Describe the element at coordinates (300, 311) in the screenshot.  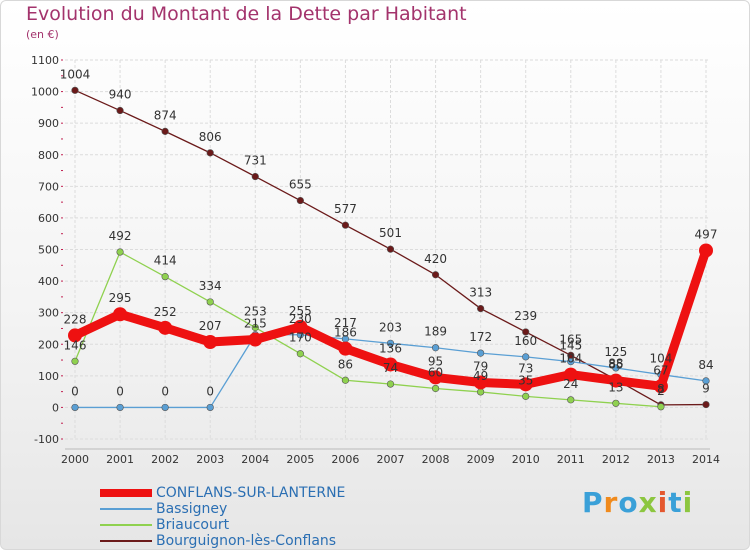
I see `data-label: 255` at that location.